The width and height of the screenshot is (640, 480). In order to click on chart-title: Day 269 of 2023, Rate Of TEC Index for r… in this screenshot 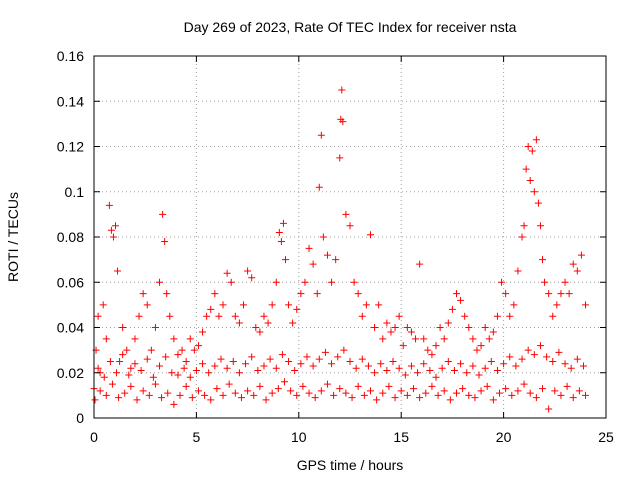, I will do `click(350, 27)`.